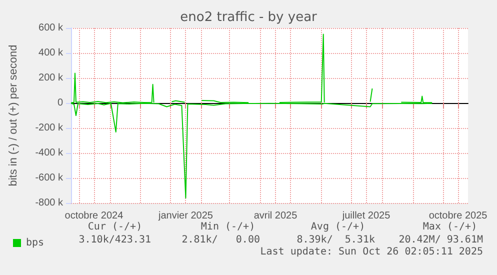 This screenshot has height=275, width=497. Describe the element at coordinates (49, 128) in the screenshot. I see `y-tick-label: -200 k` at that location.